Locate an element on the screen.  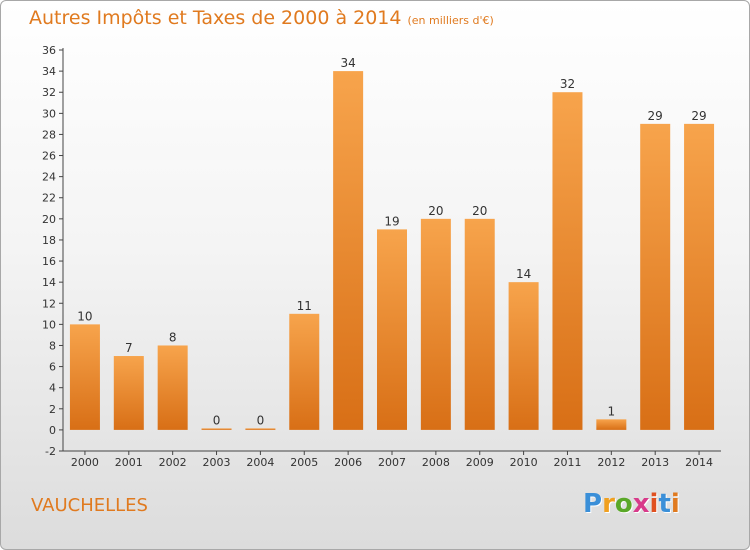
y-tick-label: -2 is located at coordinates (50, 451).